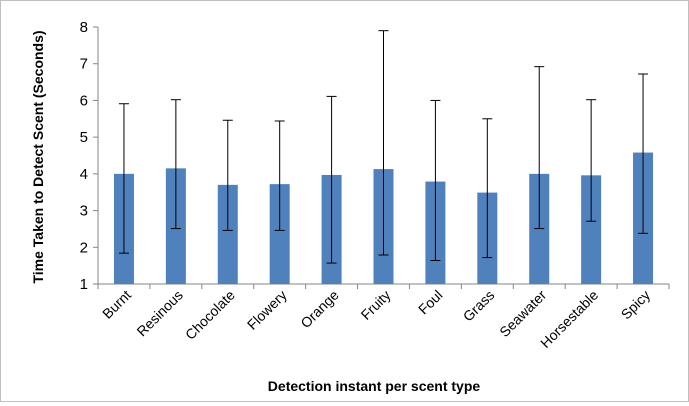 The height and width of the screenshot is (406, 689). I want to click on y-tick-label: 5, so click(84, 137).